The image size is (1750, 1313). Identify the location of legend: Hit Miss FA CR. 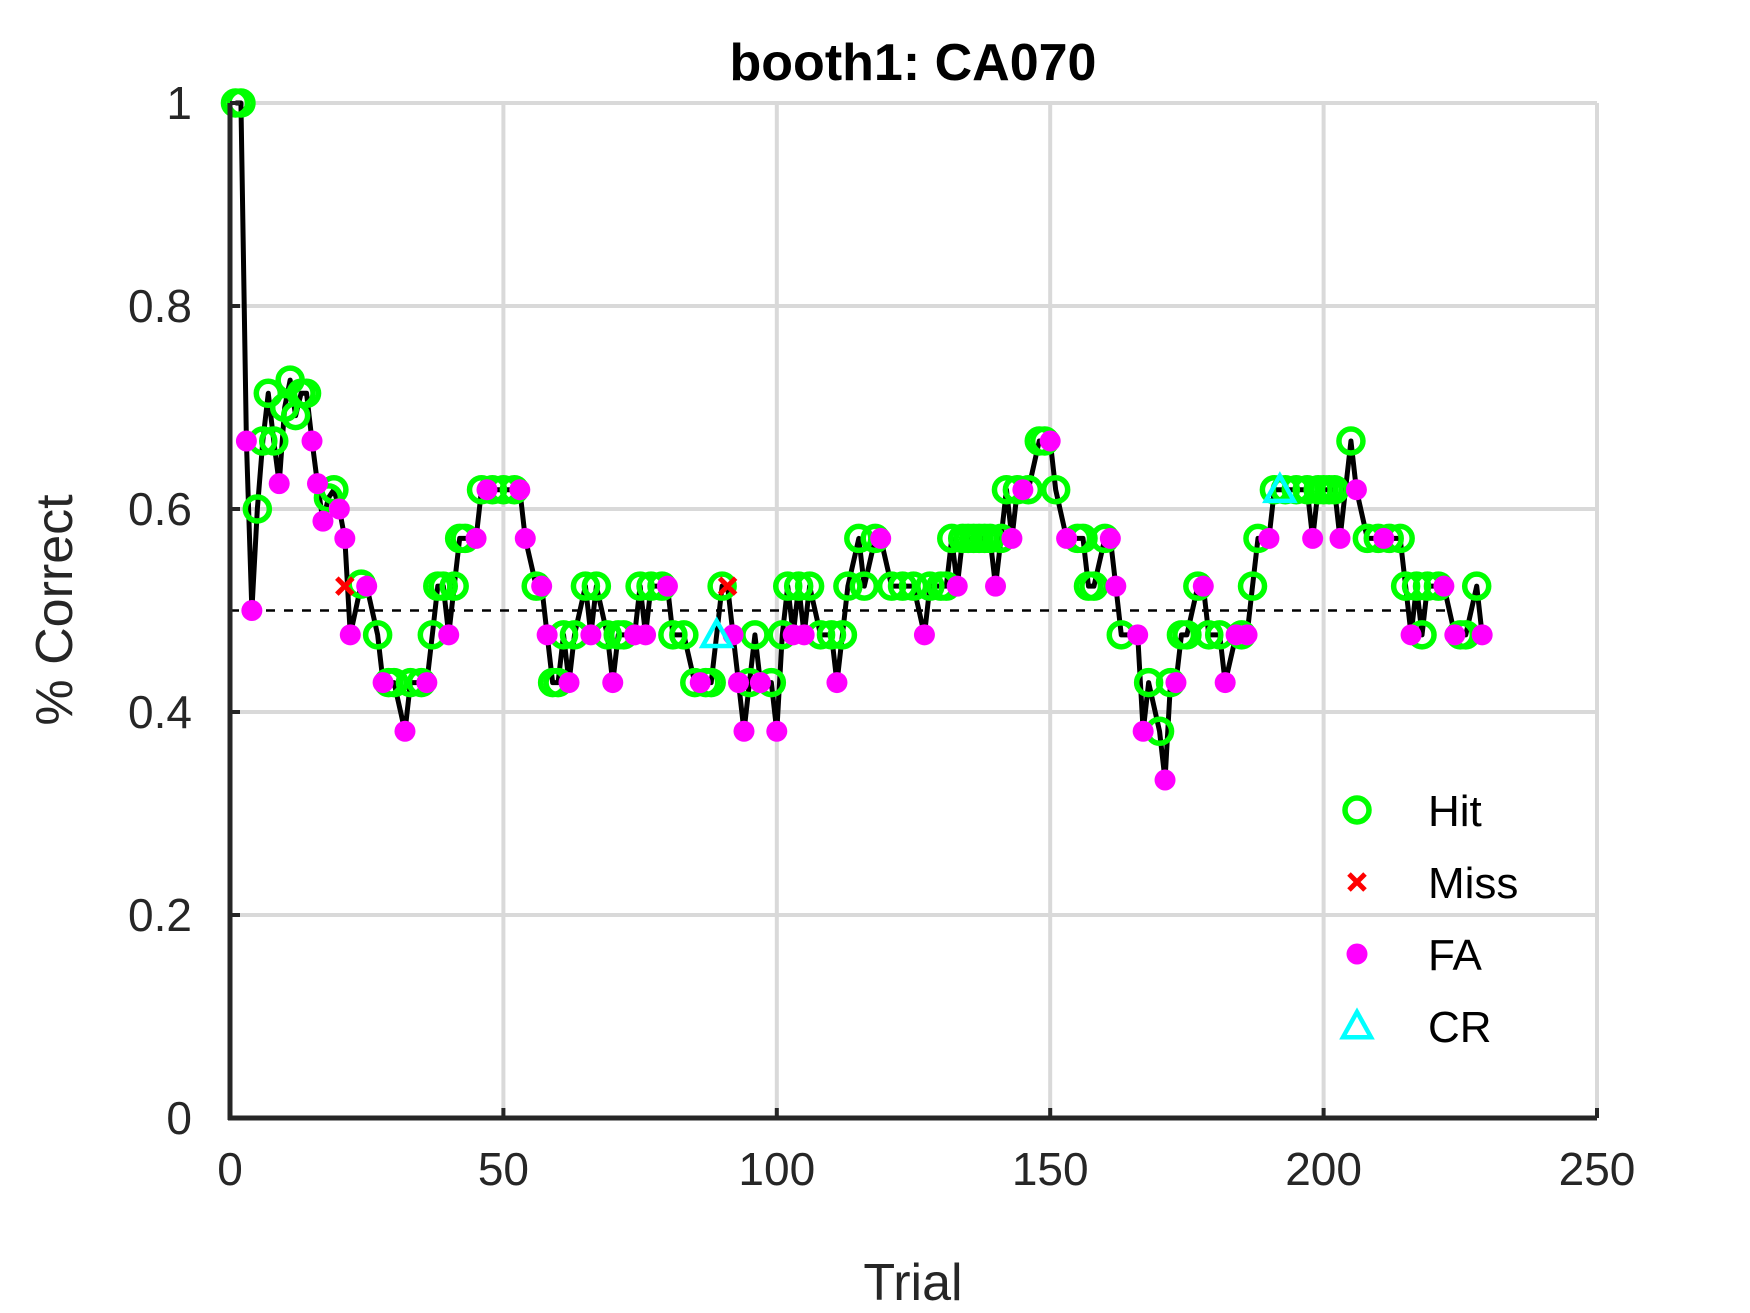
(1428, 919).